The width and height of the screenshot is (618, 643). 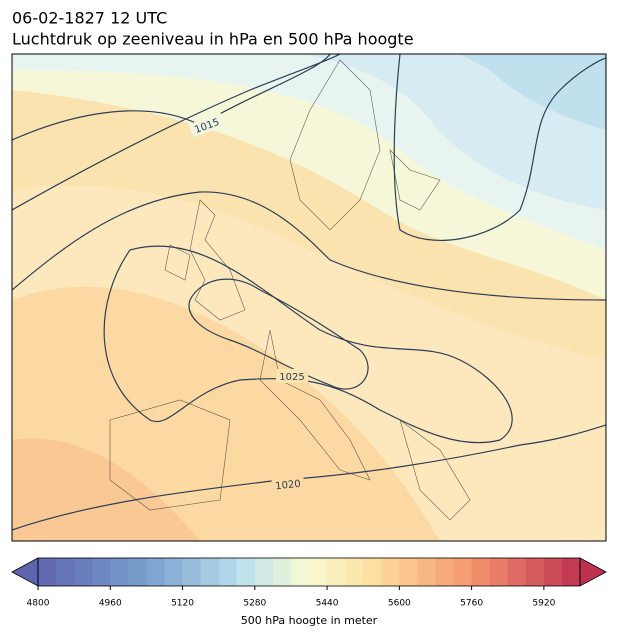 What do you see at coordinates (254, 604) in the screenshot?
I see `colorbar-tick-label: 5280` at bounding box center [254, 604].